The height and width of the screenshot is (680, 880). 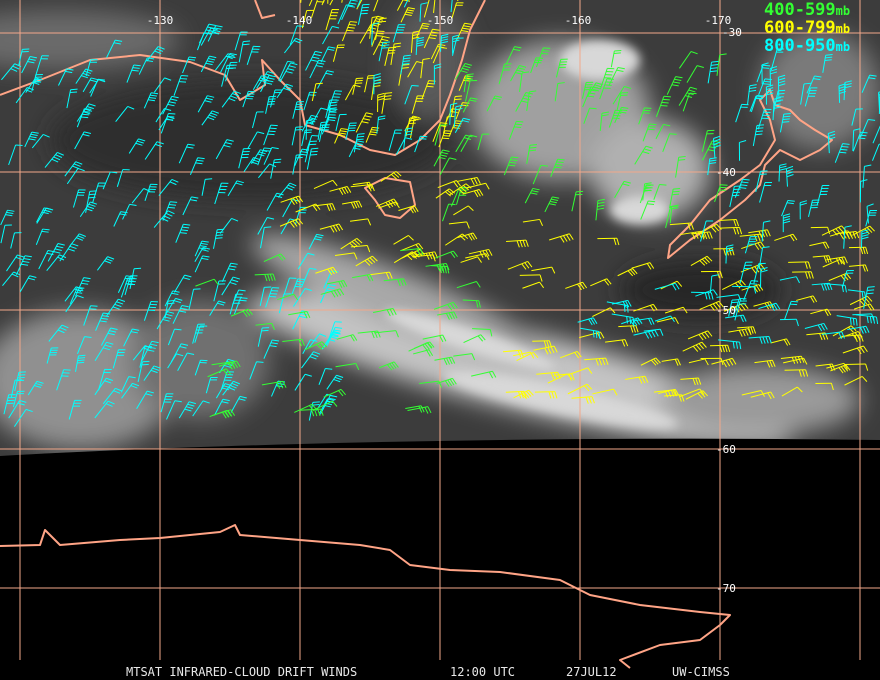 What do you see at coordinates (800, 46) in the screenshot?
I see `legend-range: 800-950` at bounding box center [800, 46].